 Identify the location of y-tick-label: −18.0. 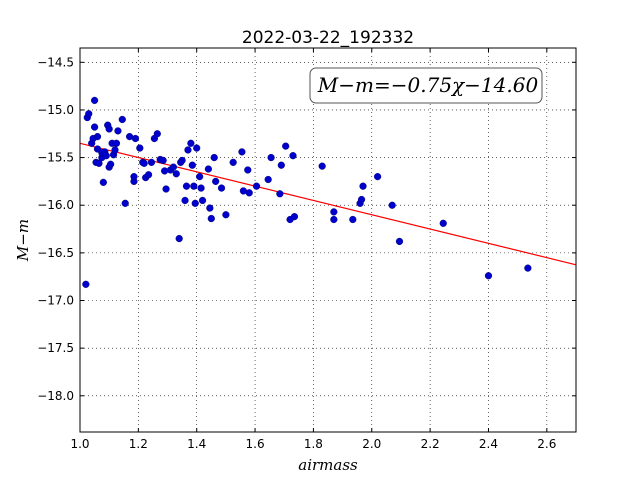
(55, 396).